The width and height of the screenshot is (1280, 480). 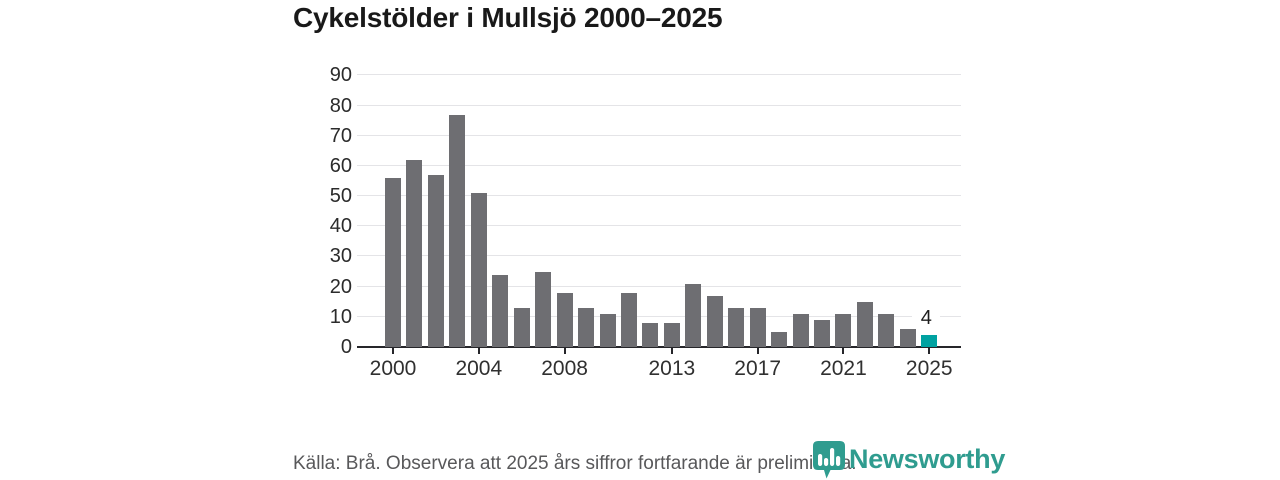 What do you see at coordinates (929, 368) in the screenshot?
I see `x-tick-label-2025: 2025` at bounding box center [929, 368].